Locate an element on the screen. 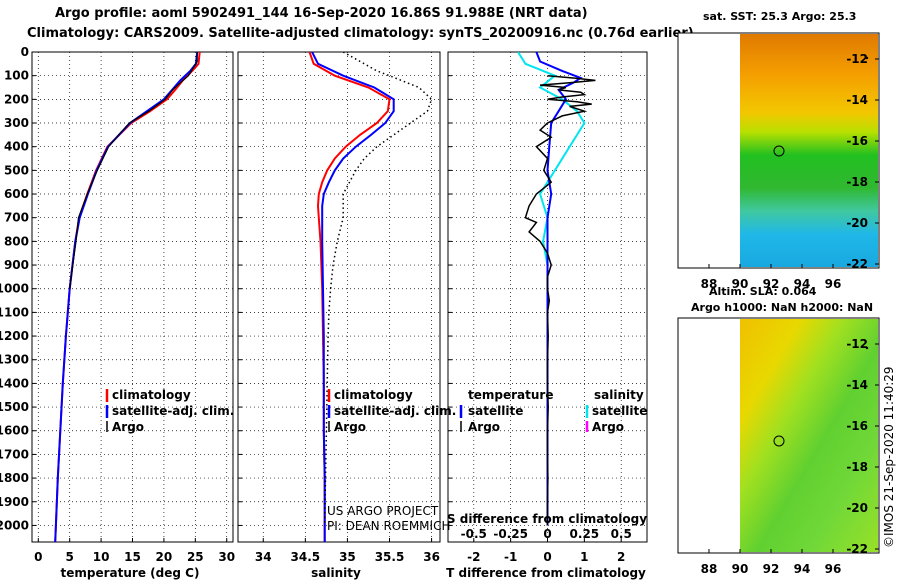 The width and height of the screenshot is (900, 580). legend-temperature-satellite: satellite is located at coordinates (495, 411).